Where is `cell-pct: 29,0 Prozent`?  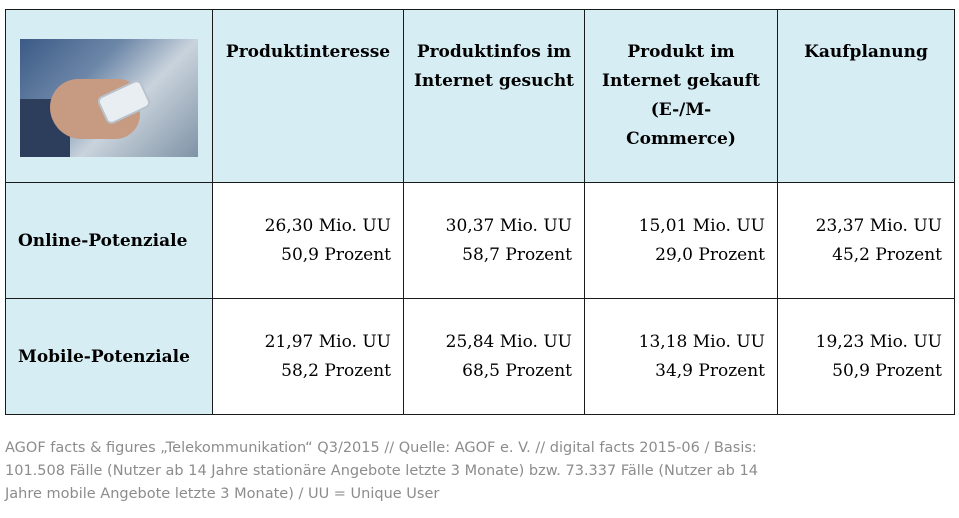 cell-pct: 29,0 Prozent is located at coordinates (710, 254).